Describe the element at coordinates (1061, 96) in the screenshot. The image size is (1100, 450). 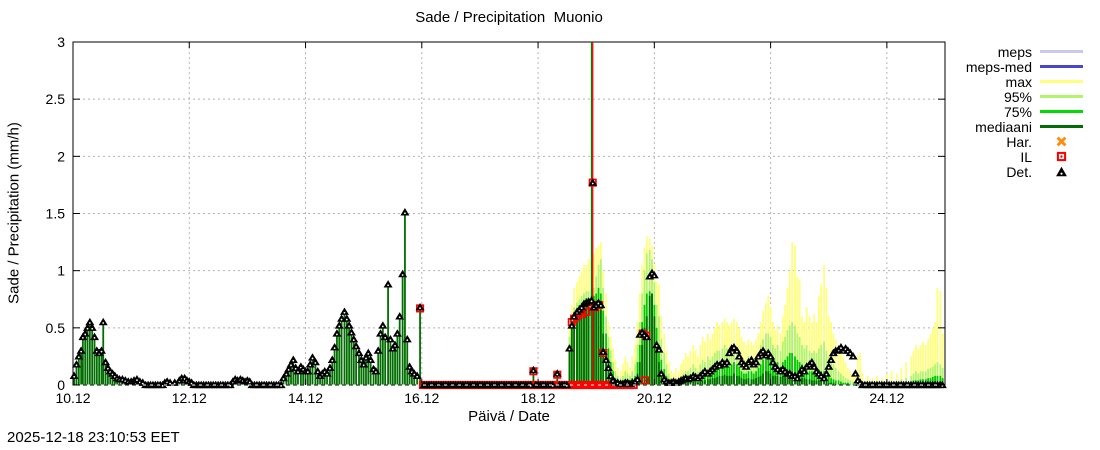
I see `pct95-line-swatch` at that location.